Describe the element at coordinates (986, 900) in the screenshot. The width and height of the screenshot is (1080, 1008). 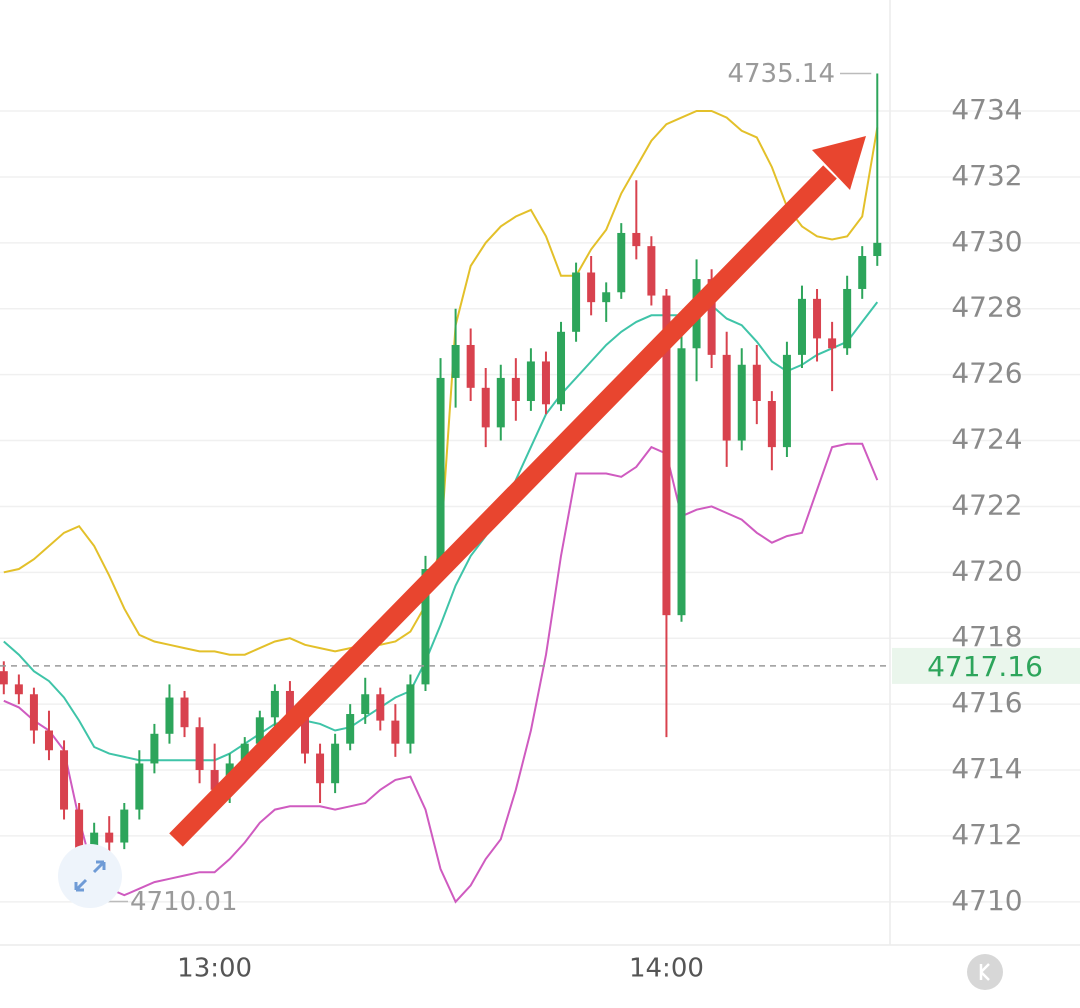
I see `y-tick-label: 4710` at that location.